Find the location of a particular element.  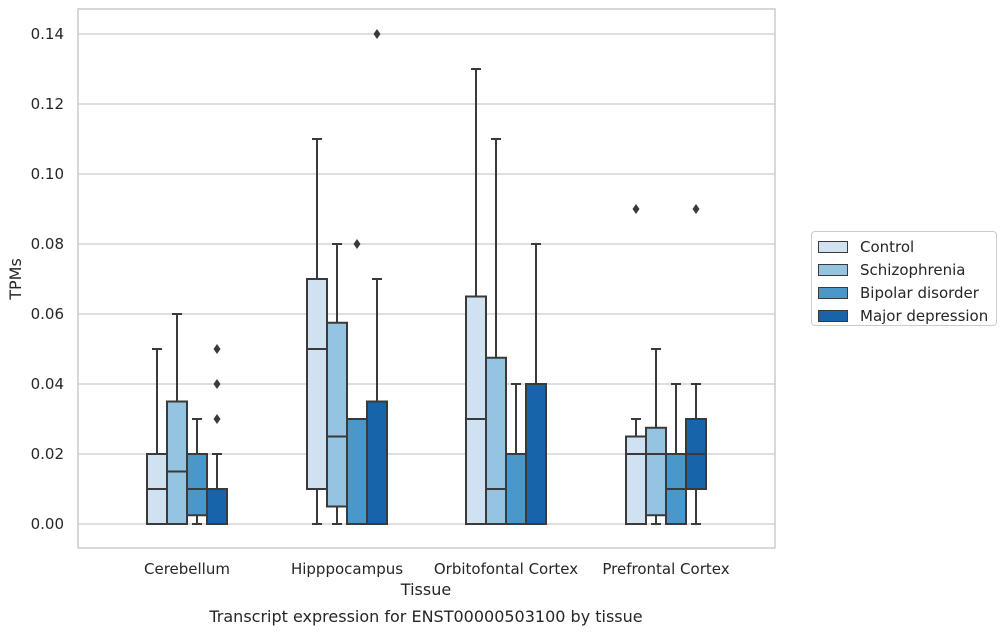

legend-item: Schizophrenia is located at coordinates (904, 269).